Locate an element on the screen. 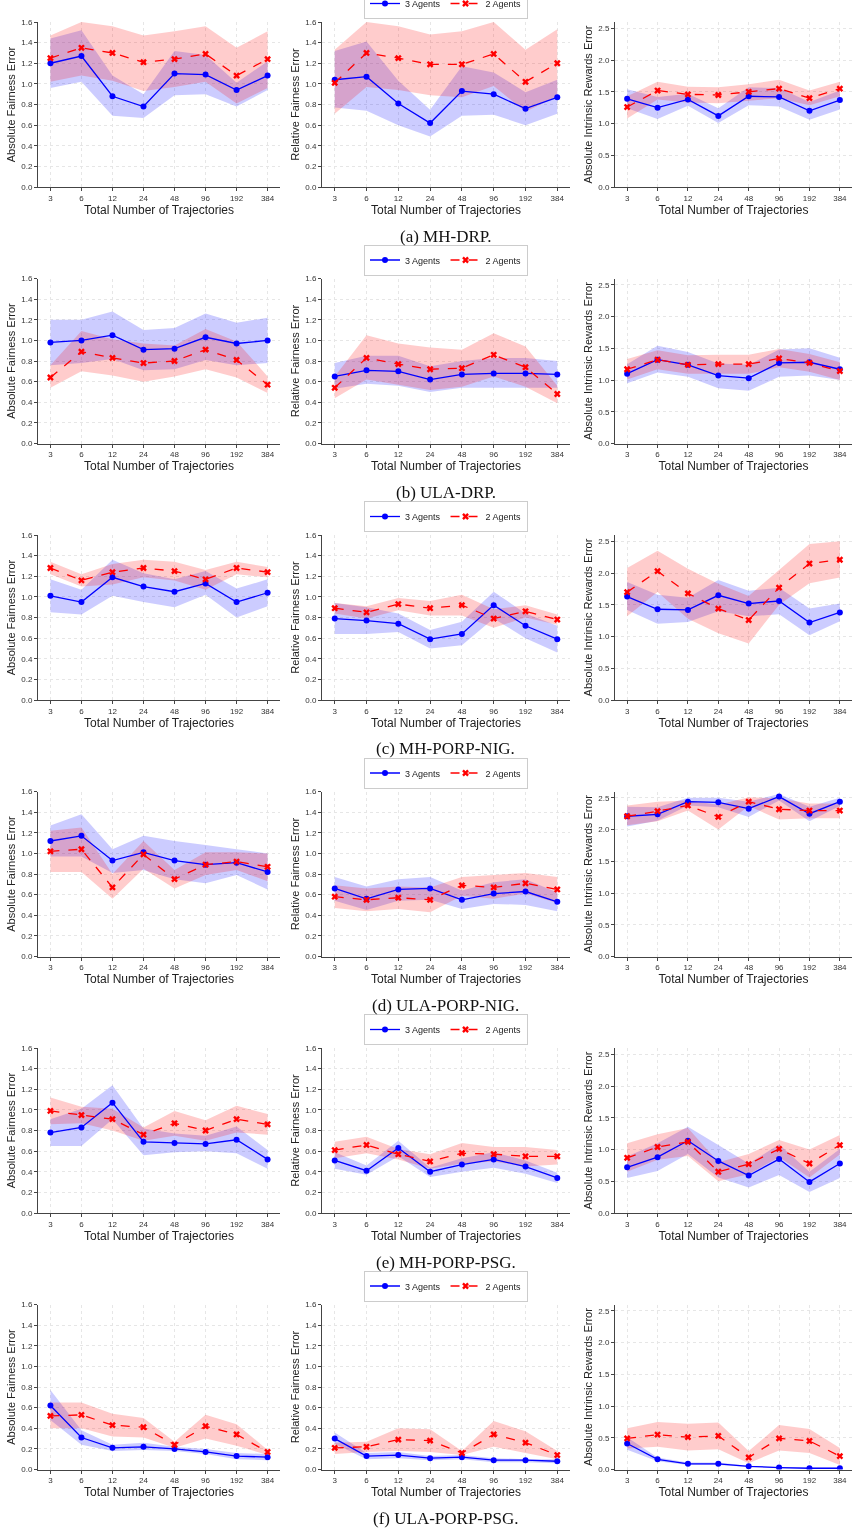 The width and height of the screenshot is (857, 1536). y-tick-label: 0.4 is located at coordinates (311, 1429).